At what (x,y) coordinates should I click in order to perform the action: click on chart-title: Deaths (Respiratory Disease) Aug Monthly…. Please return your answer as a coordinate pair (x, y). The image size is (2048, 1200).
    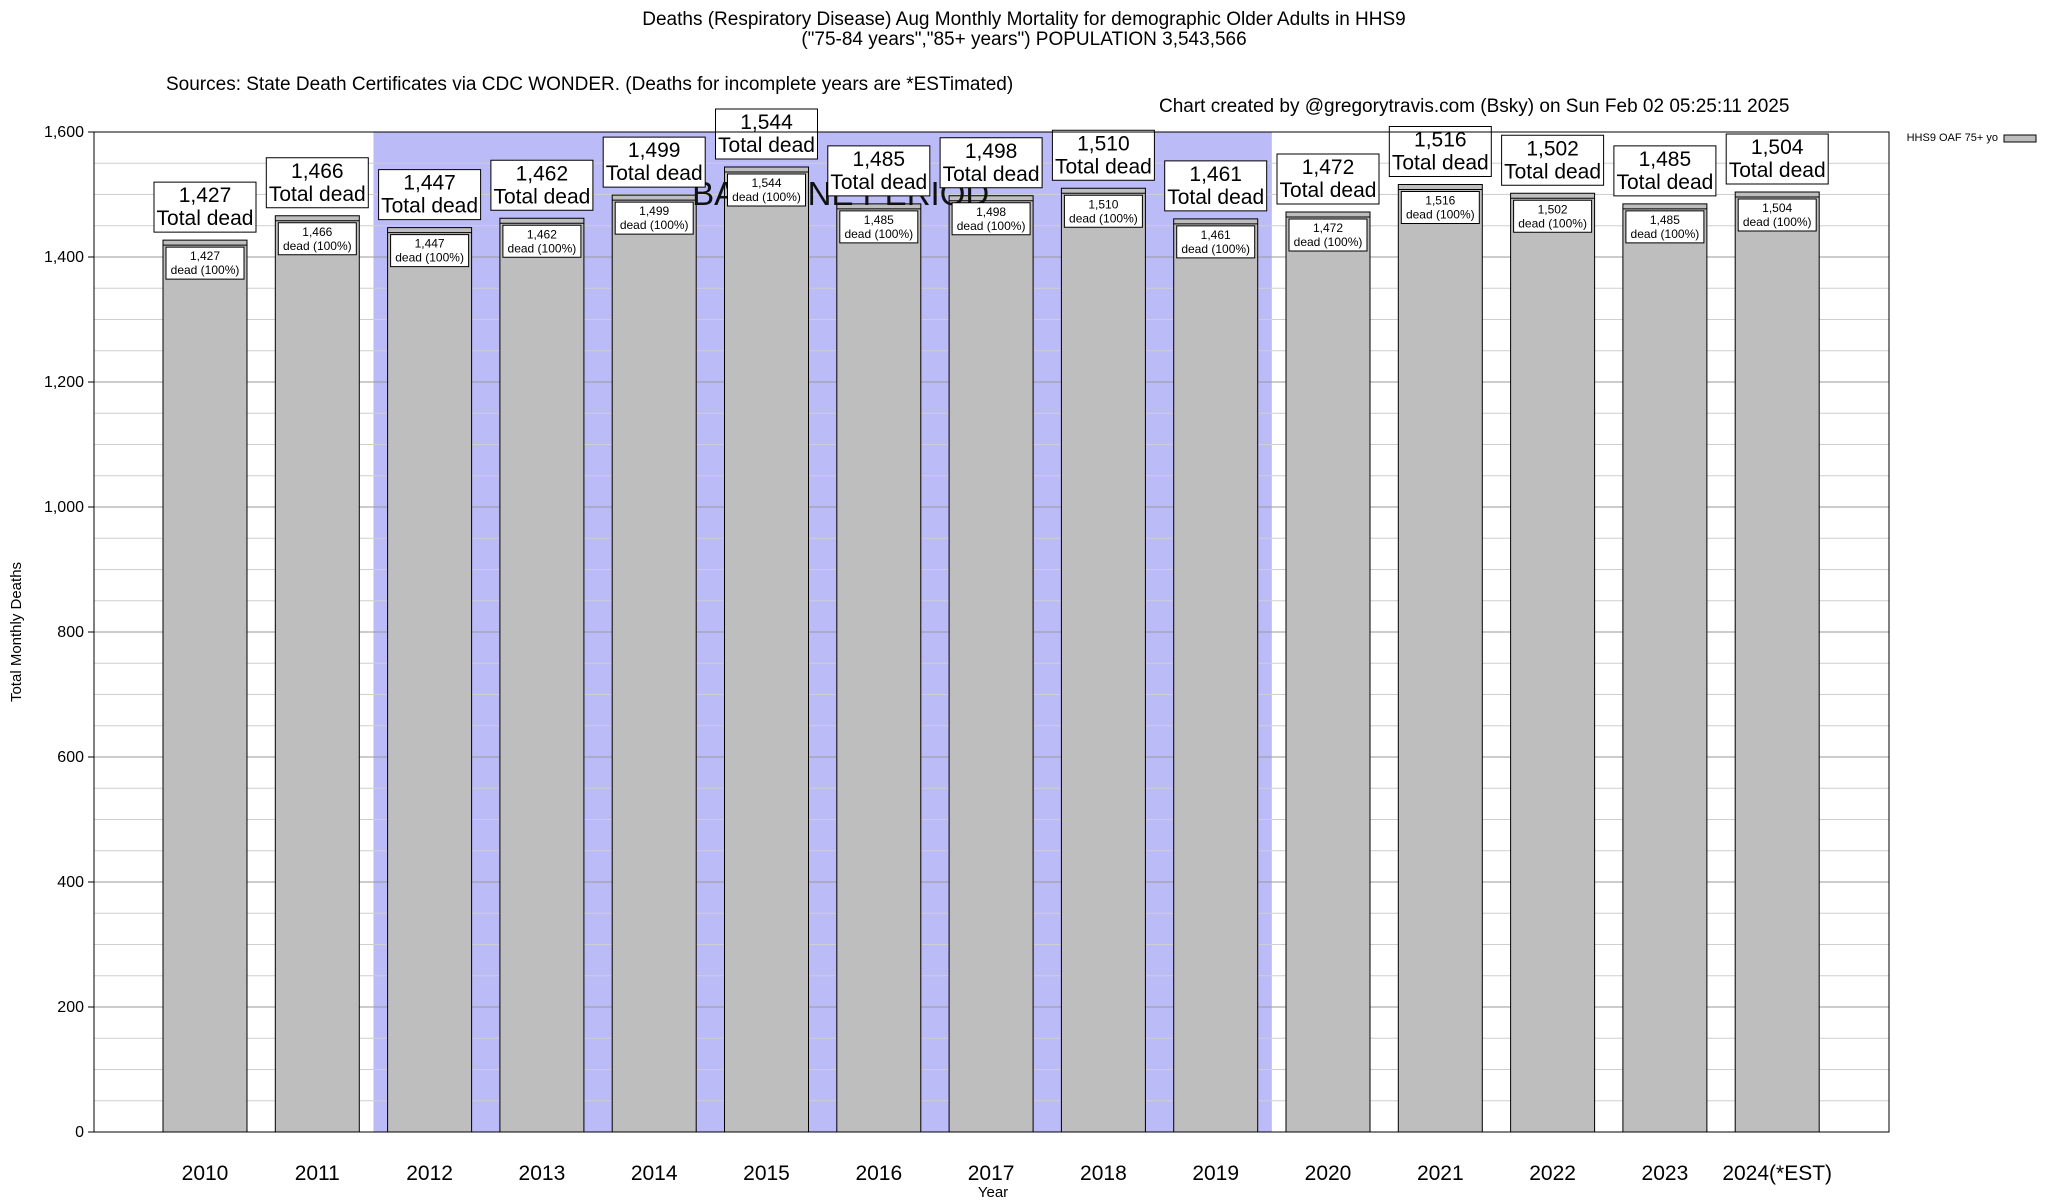
    Looking at the image, I should click on (1024, 19).